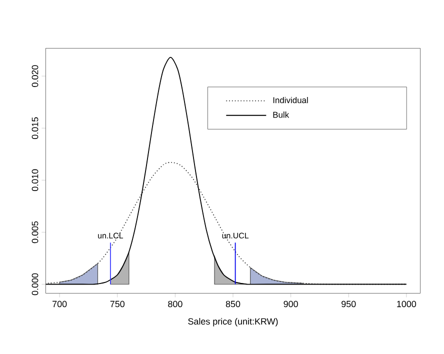 Image resolution: width=444 pixels, height=354 pixels. What do you see at coordinates (291, 304) in the screenshot?
I see `x-tick-label: 900` at bounding box center [291, 304].